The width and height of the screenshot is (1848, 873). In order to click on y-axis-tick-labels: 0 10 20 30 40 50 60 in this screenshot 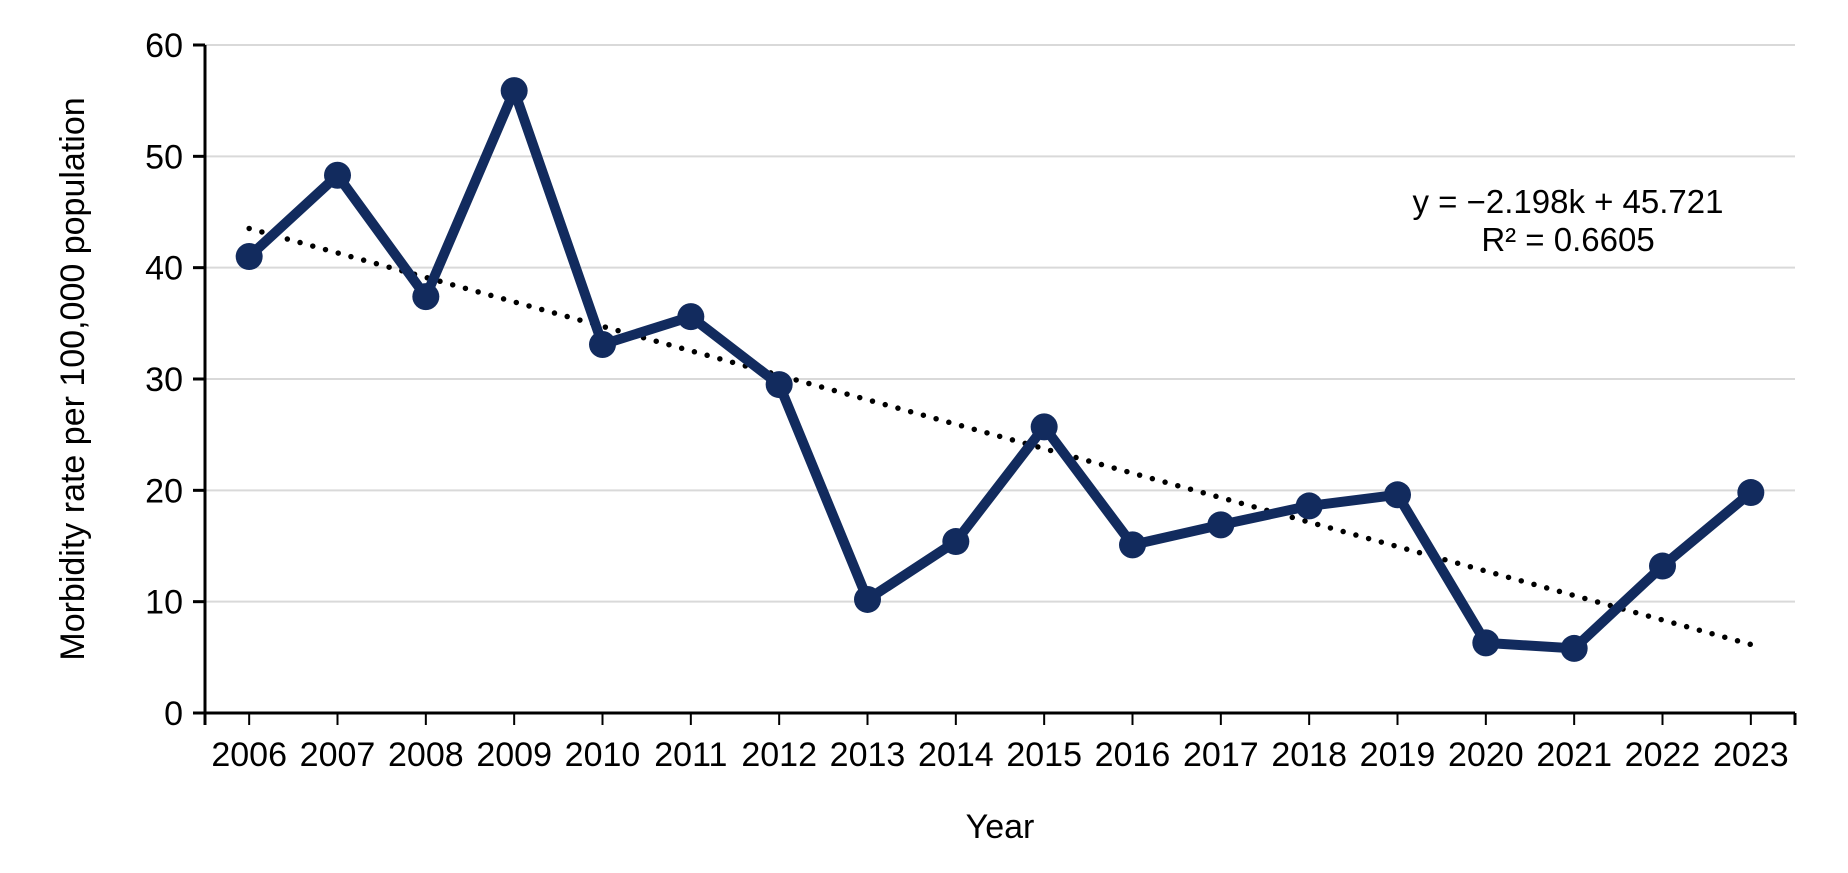, I will do `click(164, 380)`.